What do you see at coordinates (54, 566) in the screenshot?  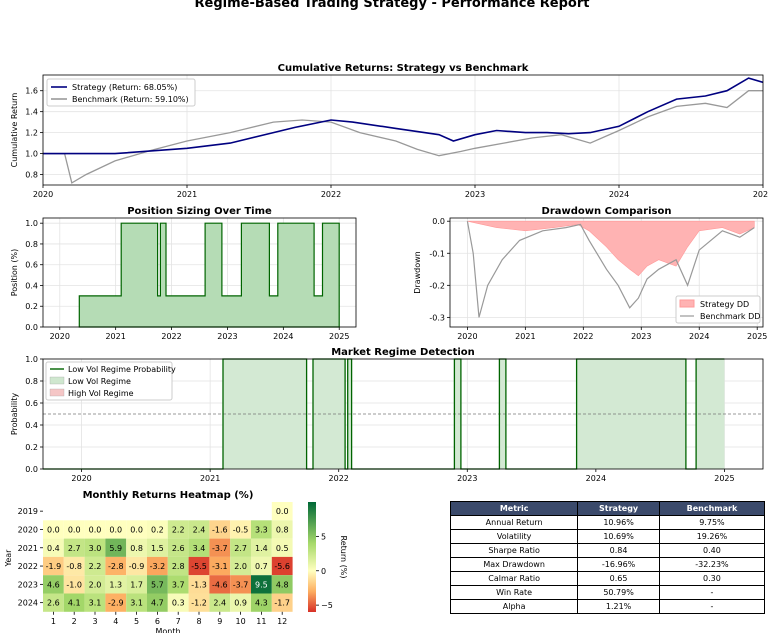 I see `heatmap-cell-label: -1.9` at bounding box center [54, 566].